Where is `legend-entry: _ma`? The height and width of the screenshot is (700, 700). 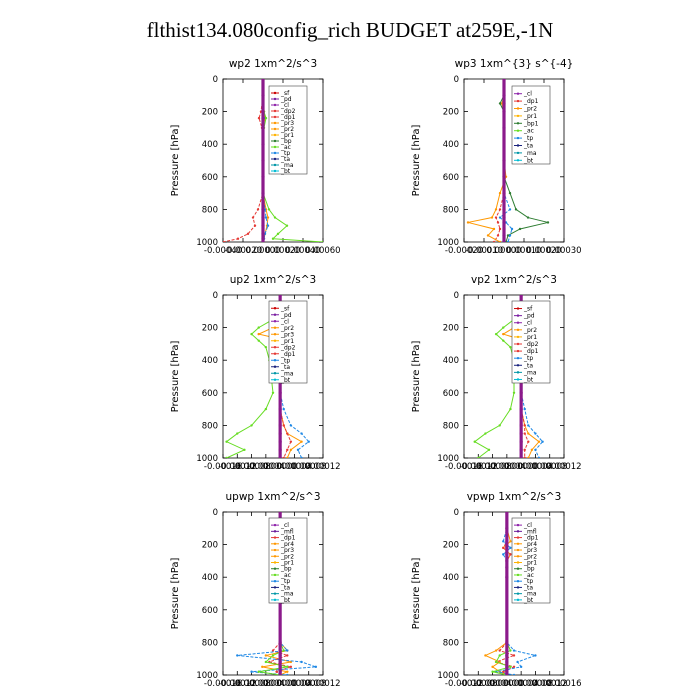
legend-entry: _ma is located at coordinates (530, 153).